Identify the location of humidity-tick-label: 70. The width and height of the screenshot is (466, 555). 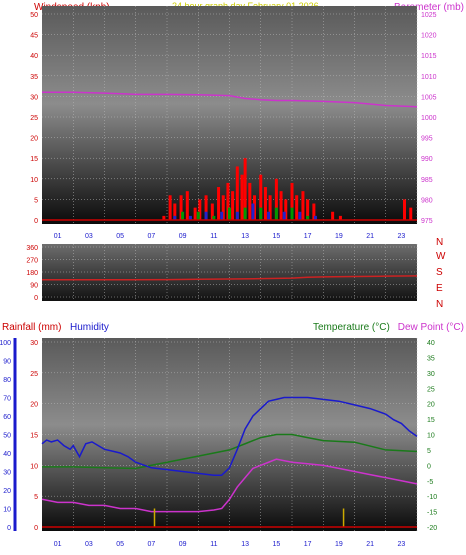
(7, 399).